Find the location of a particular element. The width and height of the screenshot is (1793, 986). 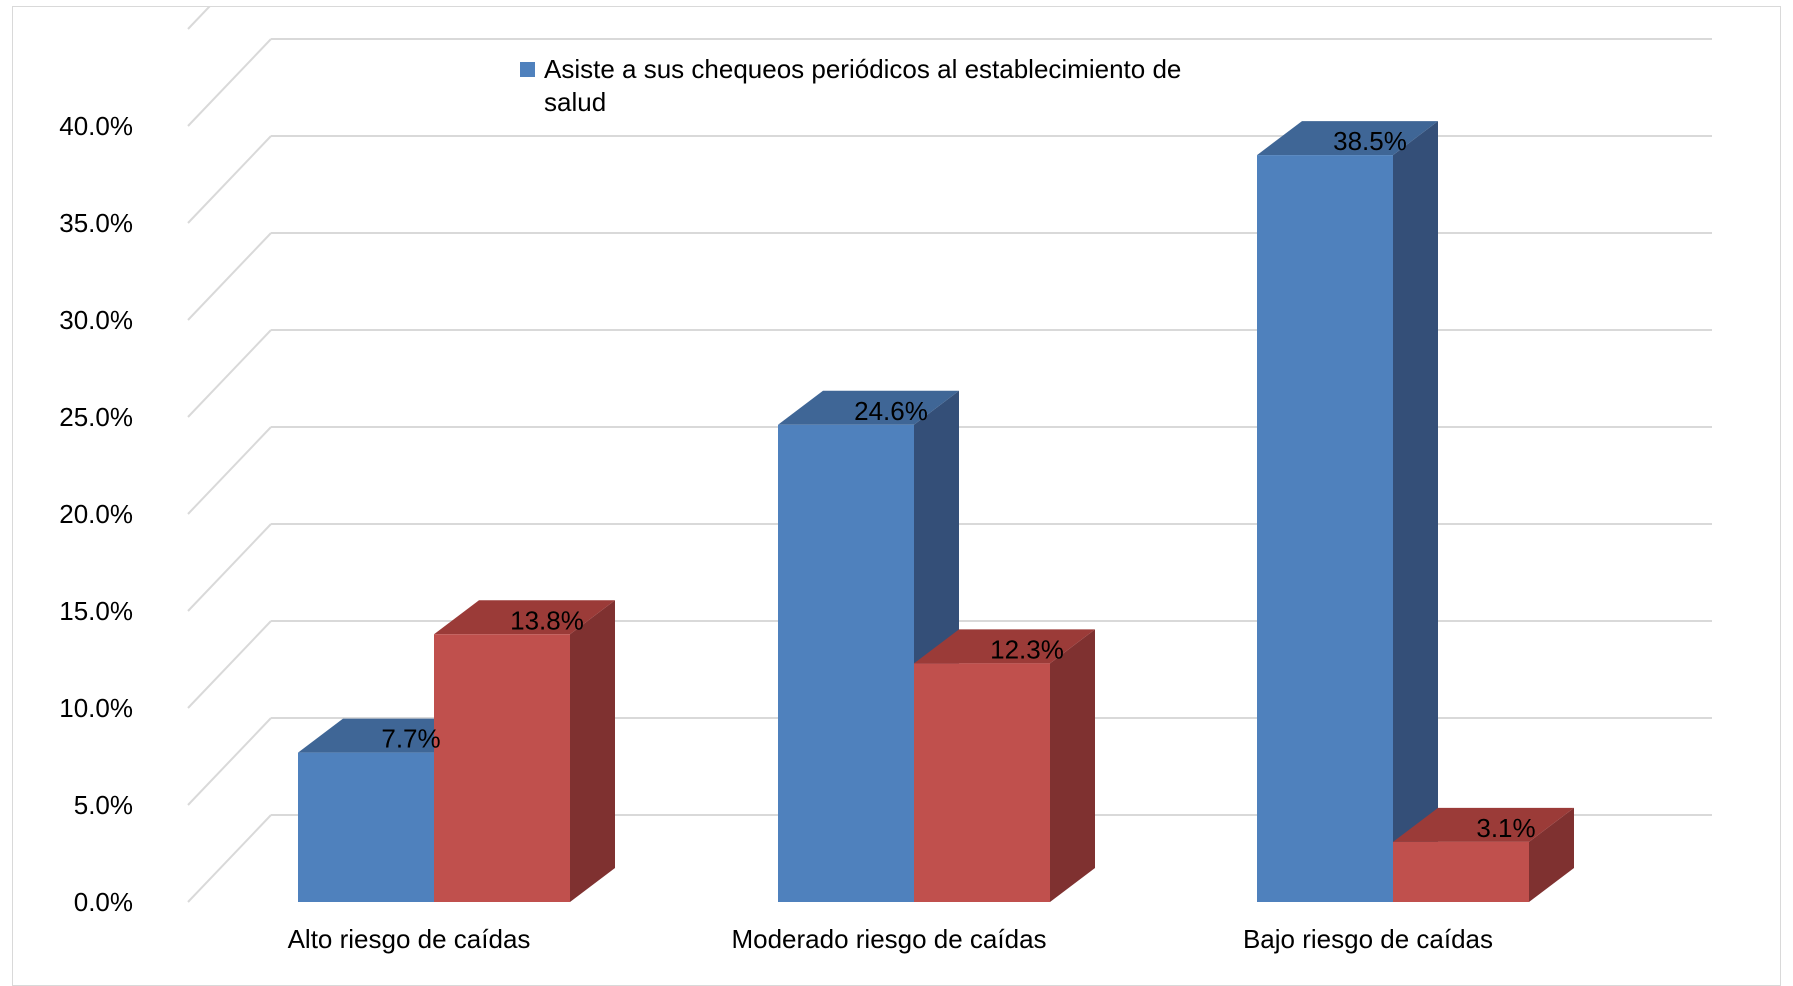

y-tick-label: 35.0% is located at coordinates (96, 223).